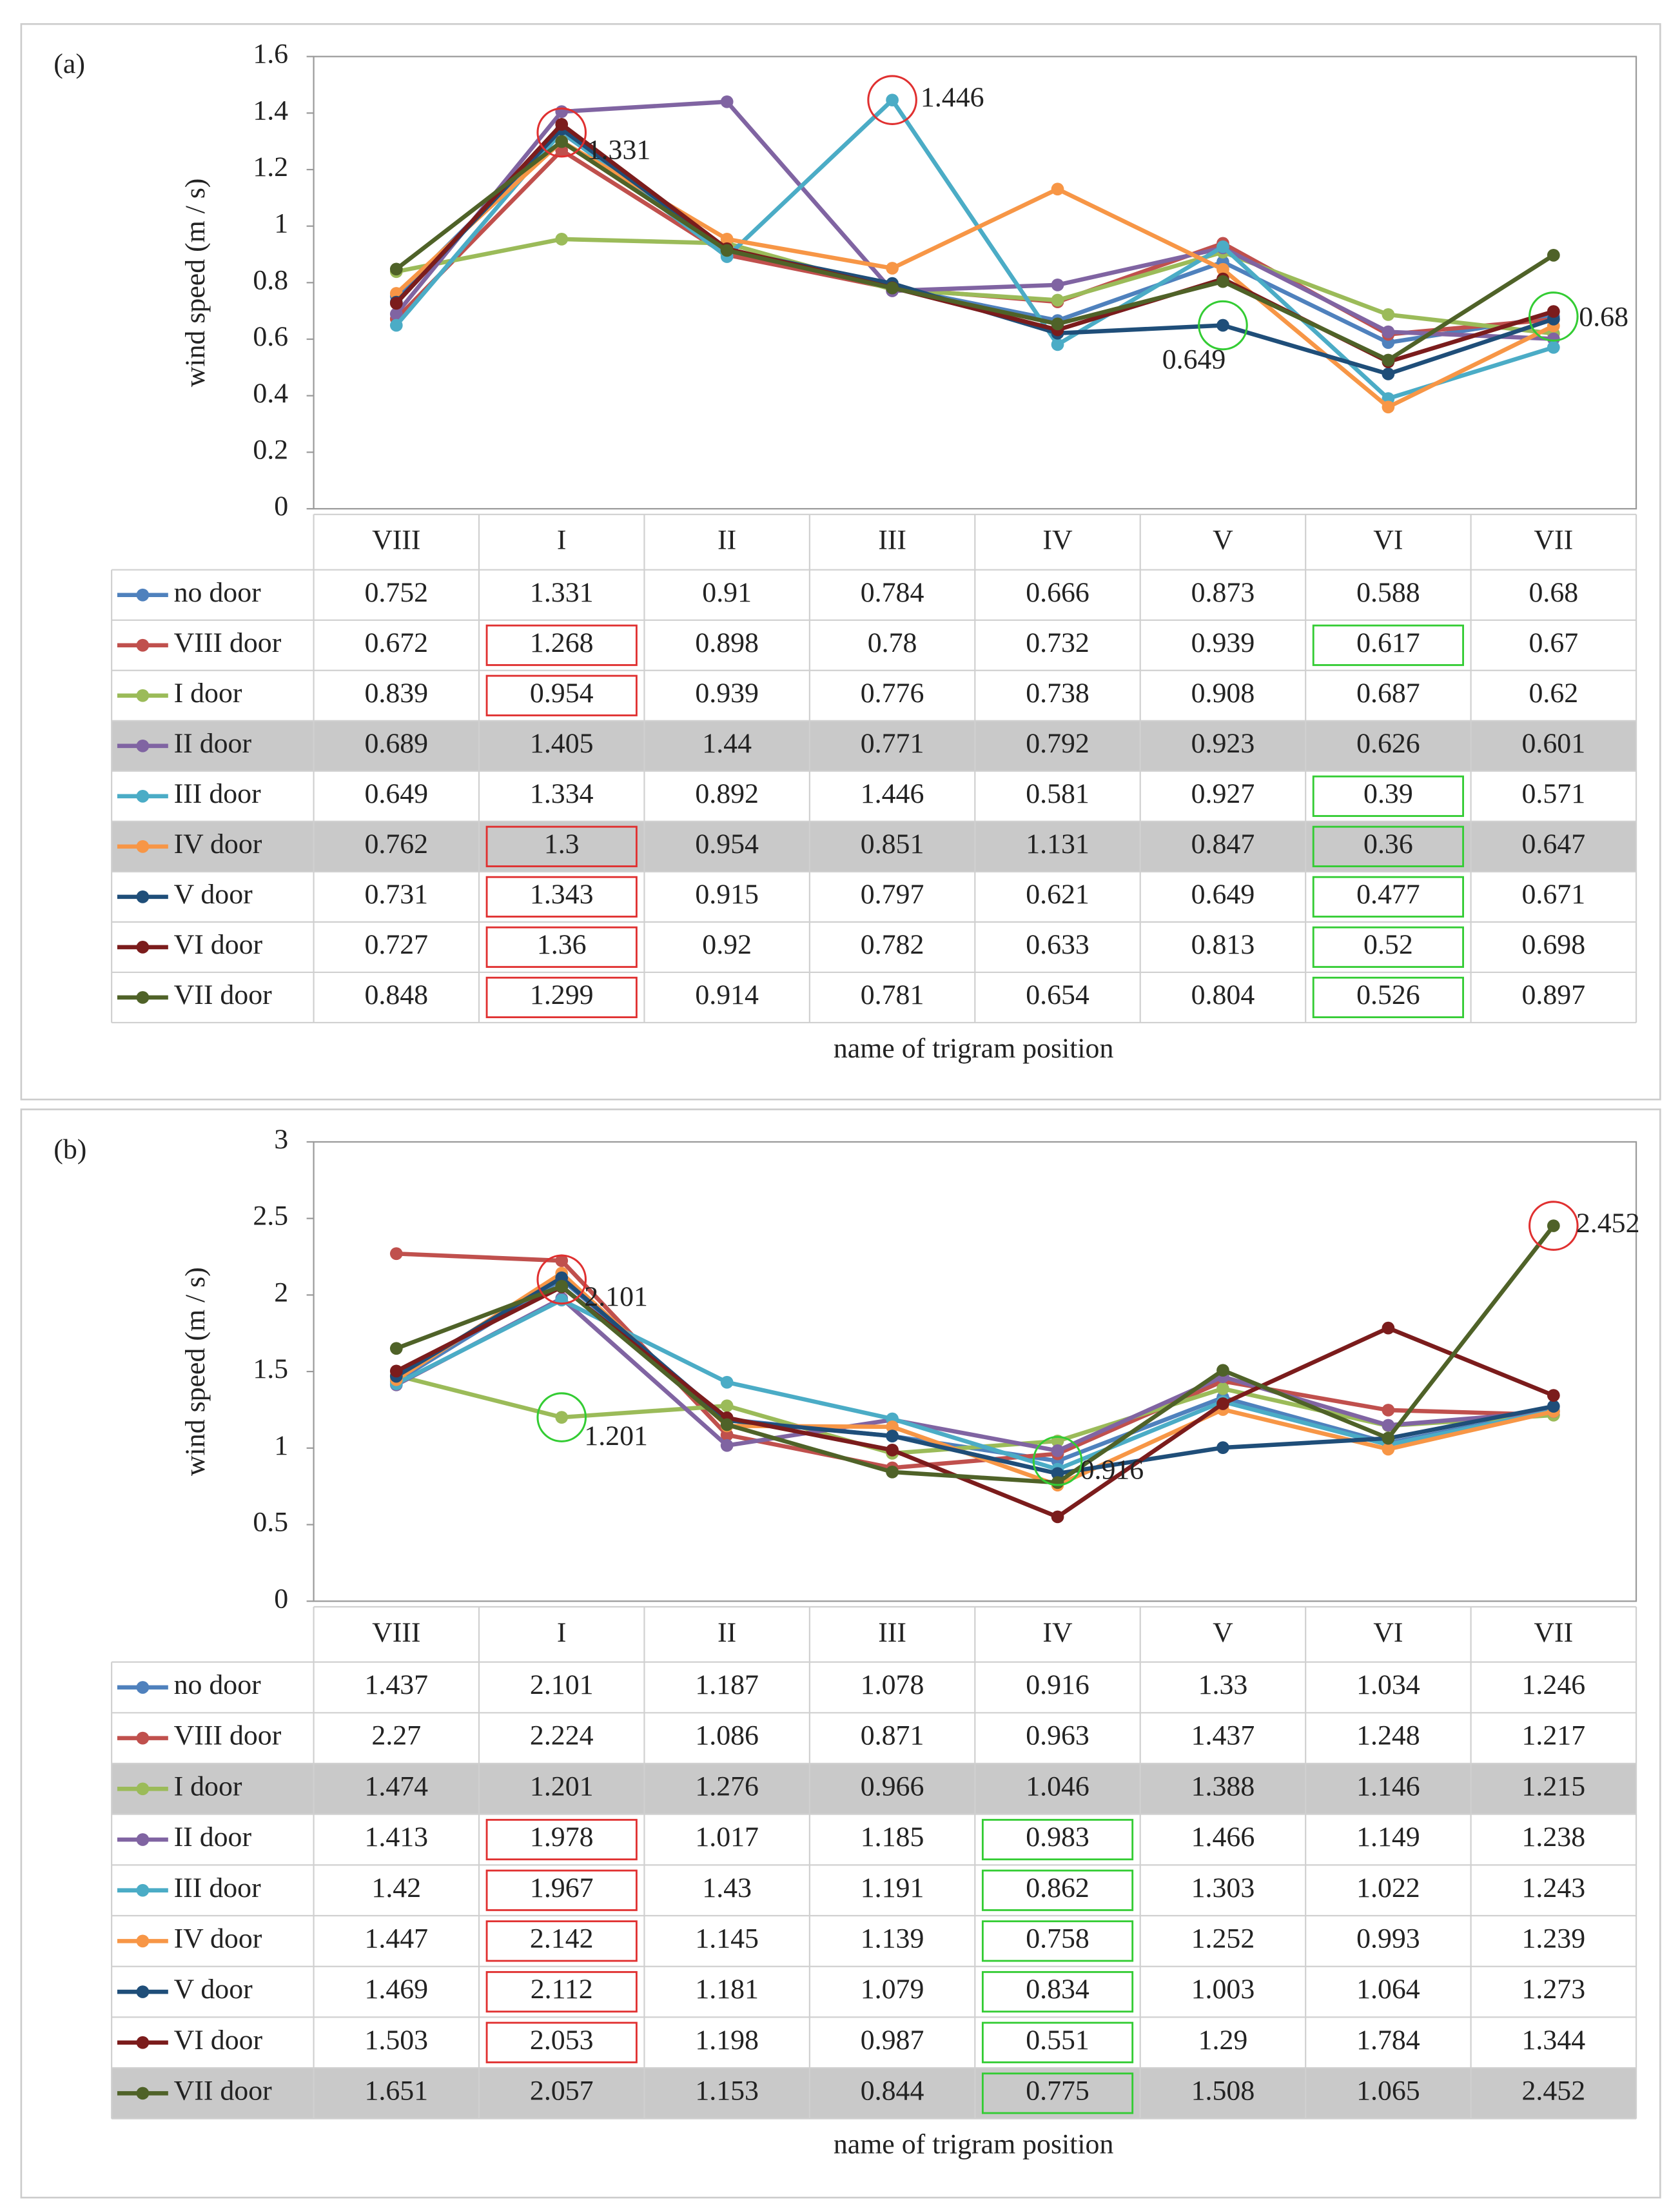 The width and height of the screenshot is (1680, 2211). Describe the element at coordinates (1388, 642) in the screenshot. I see `table-cell: 0.617` at that location.